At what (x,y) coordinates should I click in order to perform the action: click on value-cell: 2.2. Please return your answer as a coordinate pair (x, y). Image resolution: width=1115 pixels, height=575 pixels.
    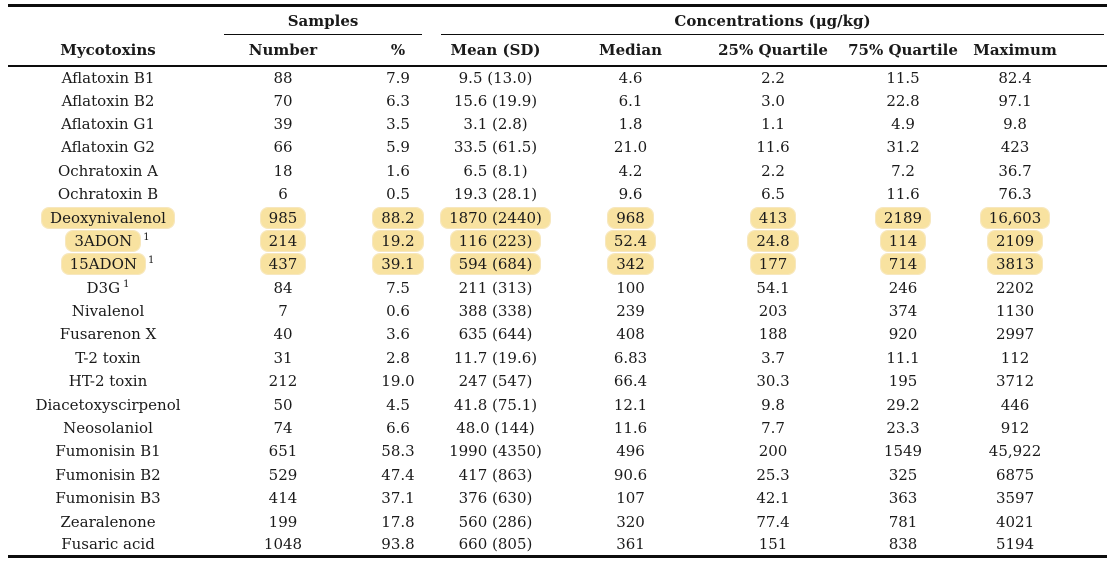
    Looking at the image, I should click on (773, 77).